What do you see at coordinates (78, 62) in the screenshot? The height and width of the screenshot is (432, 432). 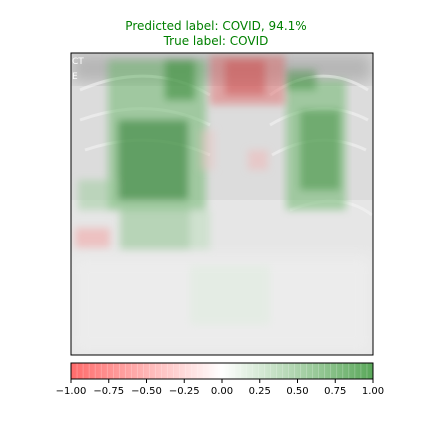 I see `image-corner-text: CT` at bounding box center [78, 62].